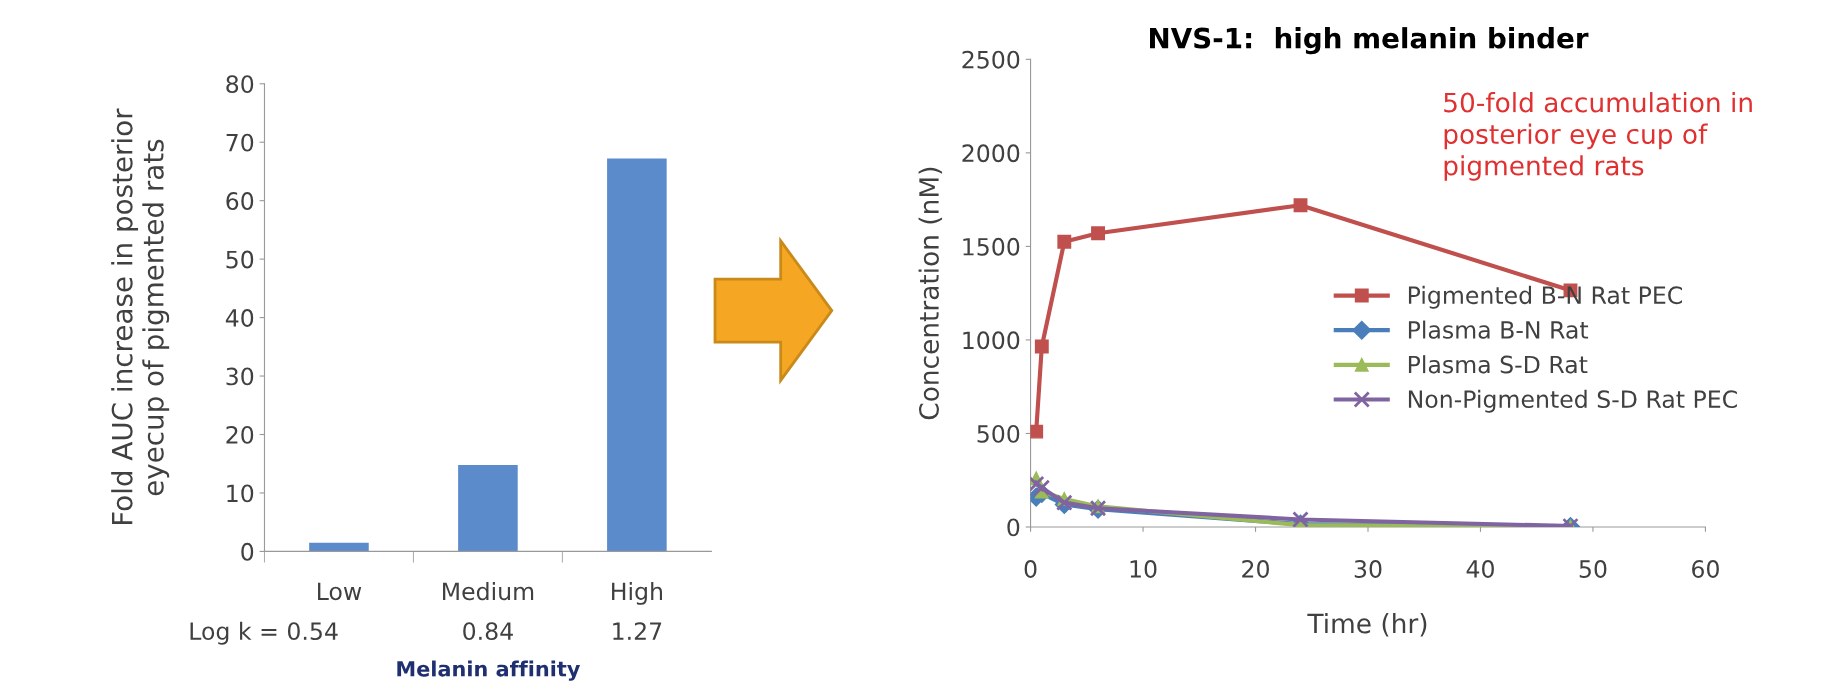 Image resolution: width=1824 pixels, height=698 pixels. What do you see at coordinates (1572, 401) in the screenshot?
I see `legend-label: Non-Pigmented S-D Rat PEC` at bounding box center [1572, 401].